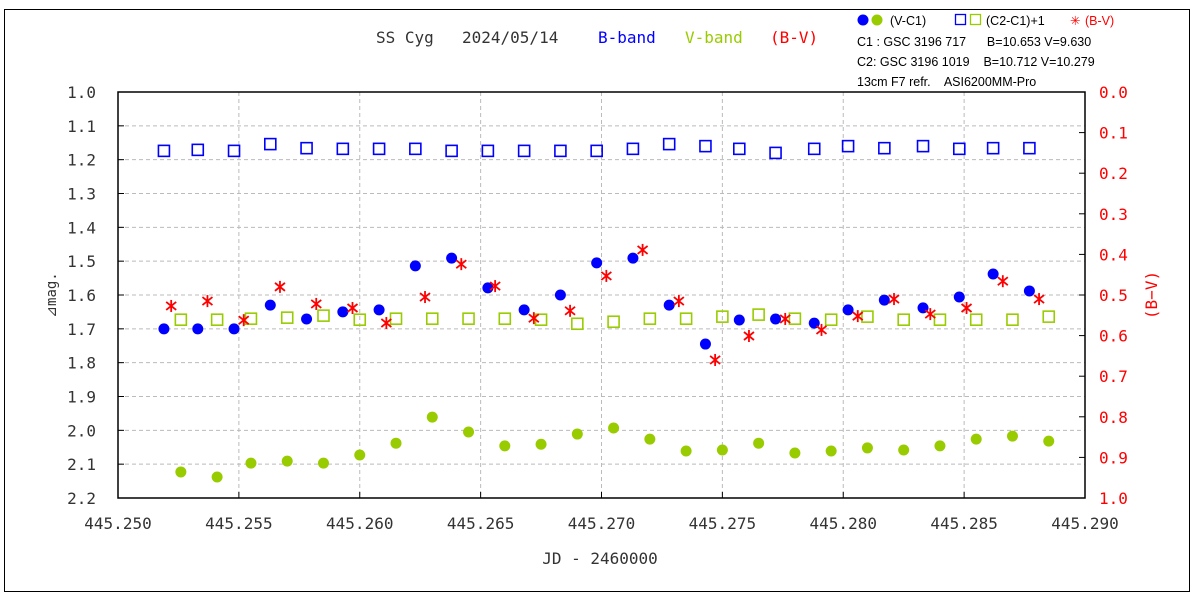  I want to click on title-v-band: V-band, so click(714, 37).